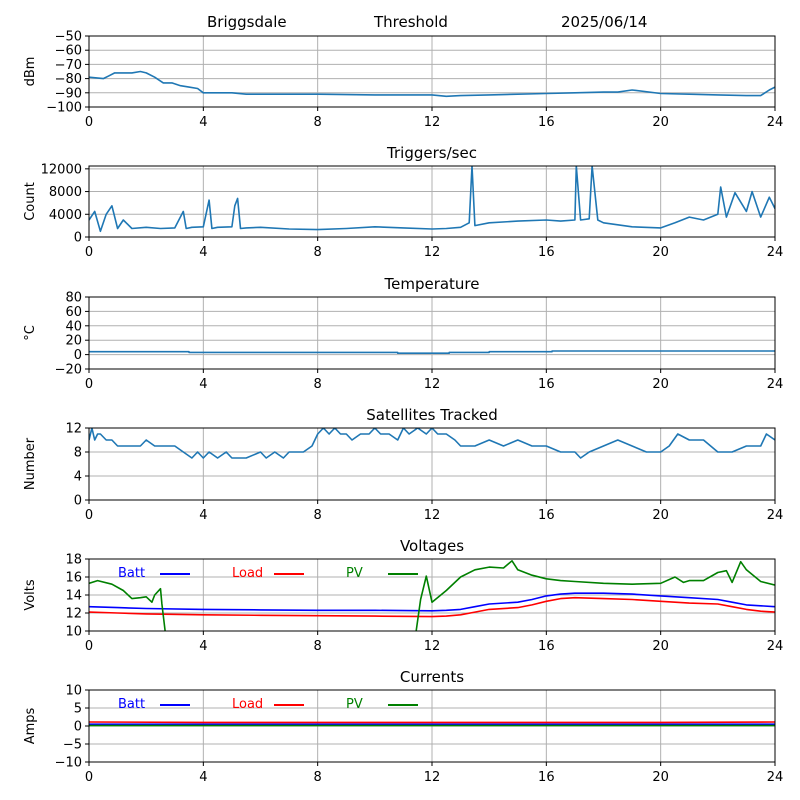 The width and height of the screenshot is (800, 800). Describe the element at coordinates (64, 108) in the screenshot. I see `y-tick-label: −100` at that location.